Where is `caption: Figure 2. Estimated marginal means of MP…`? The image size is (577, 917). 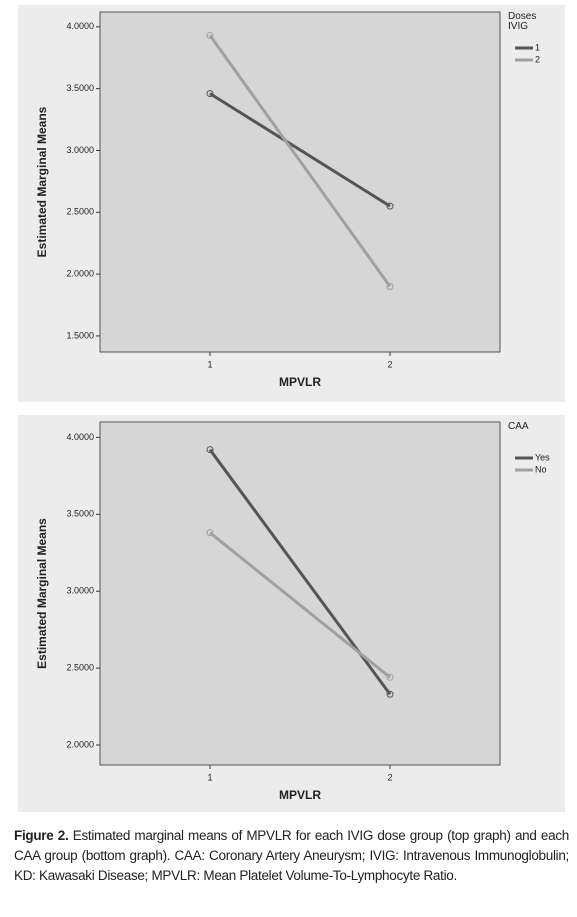 caption: Figure 2. Estimated marginal means of MP… is located at coordinates (291, 856).